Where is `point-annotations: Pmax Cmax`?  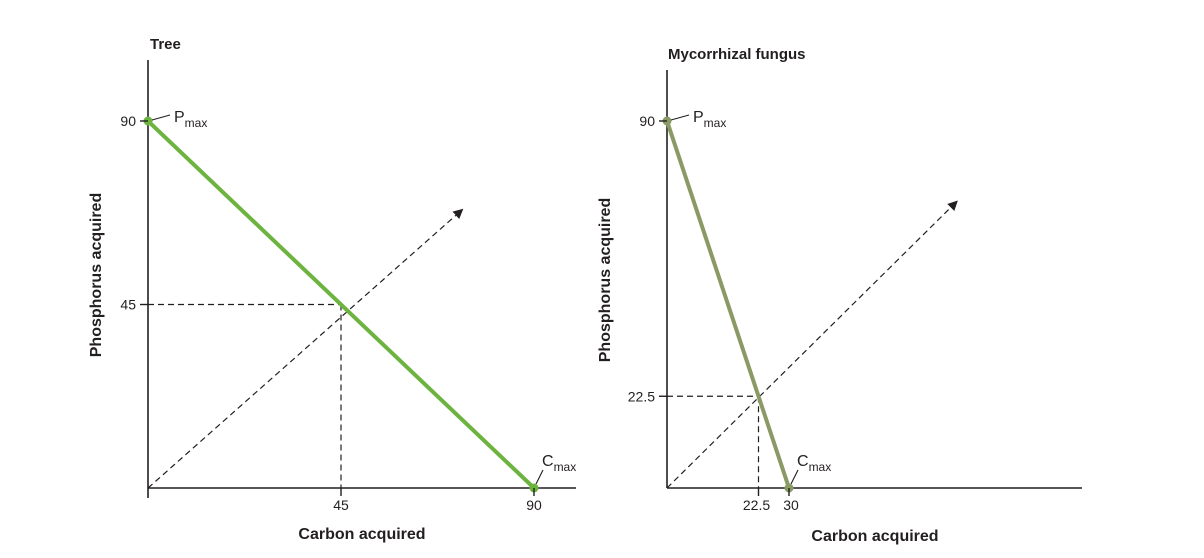
point-annotations: Pmax Cmax is located at coordinates (750, 297).